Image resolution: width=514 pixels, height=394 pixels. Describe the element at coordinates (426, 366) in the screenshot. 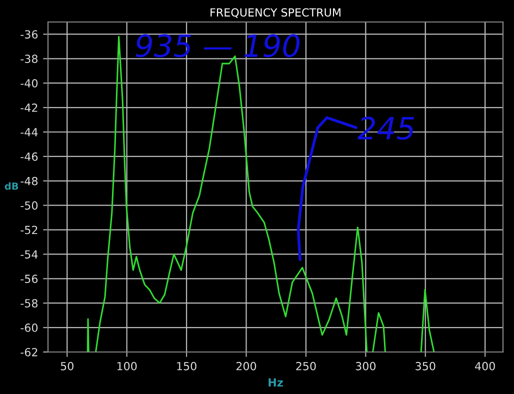

I see `x-tick-label: 350` at that location.